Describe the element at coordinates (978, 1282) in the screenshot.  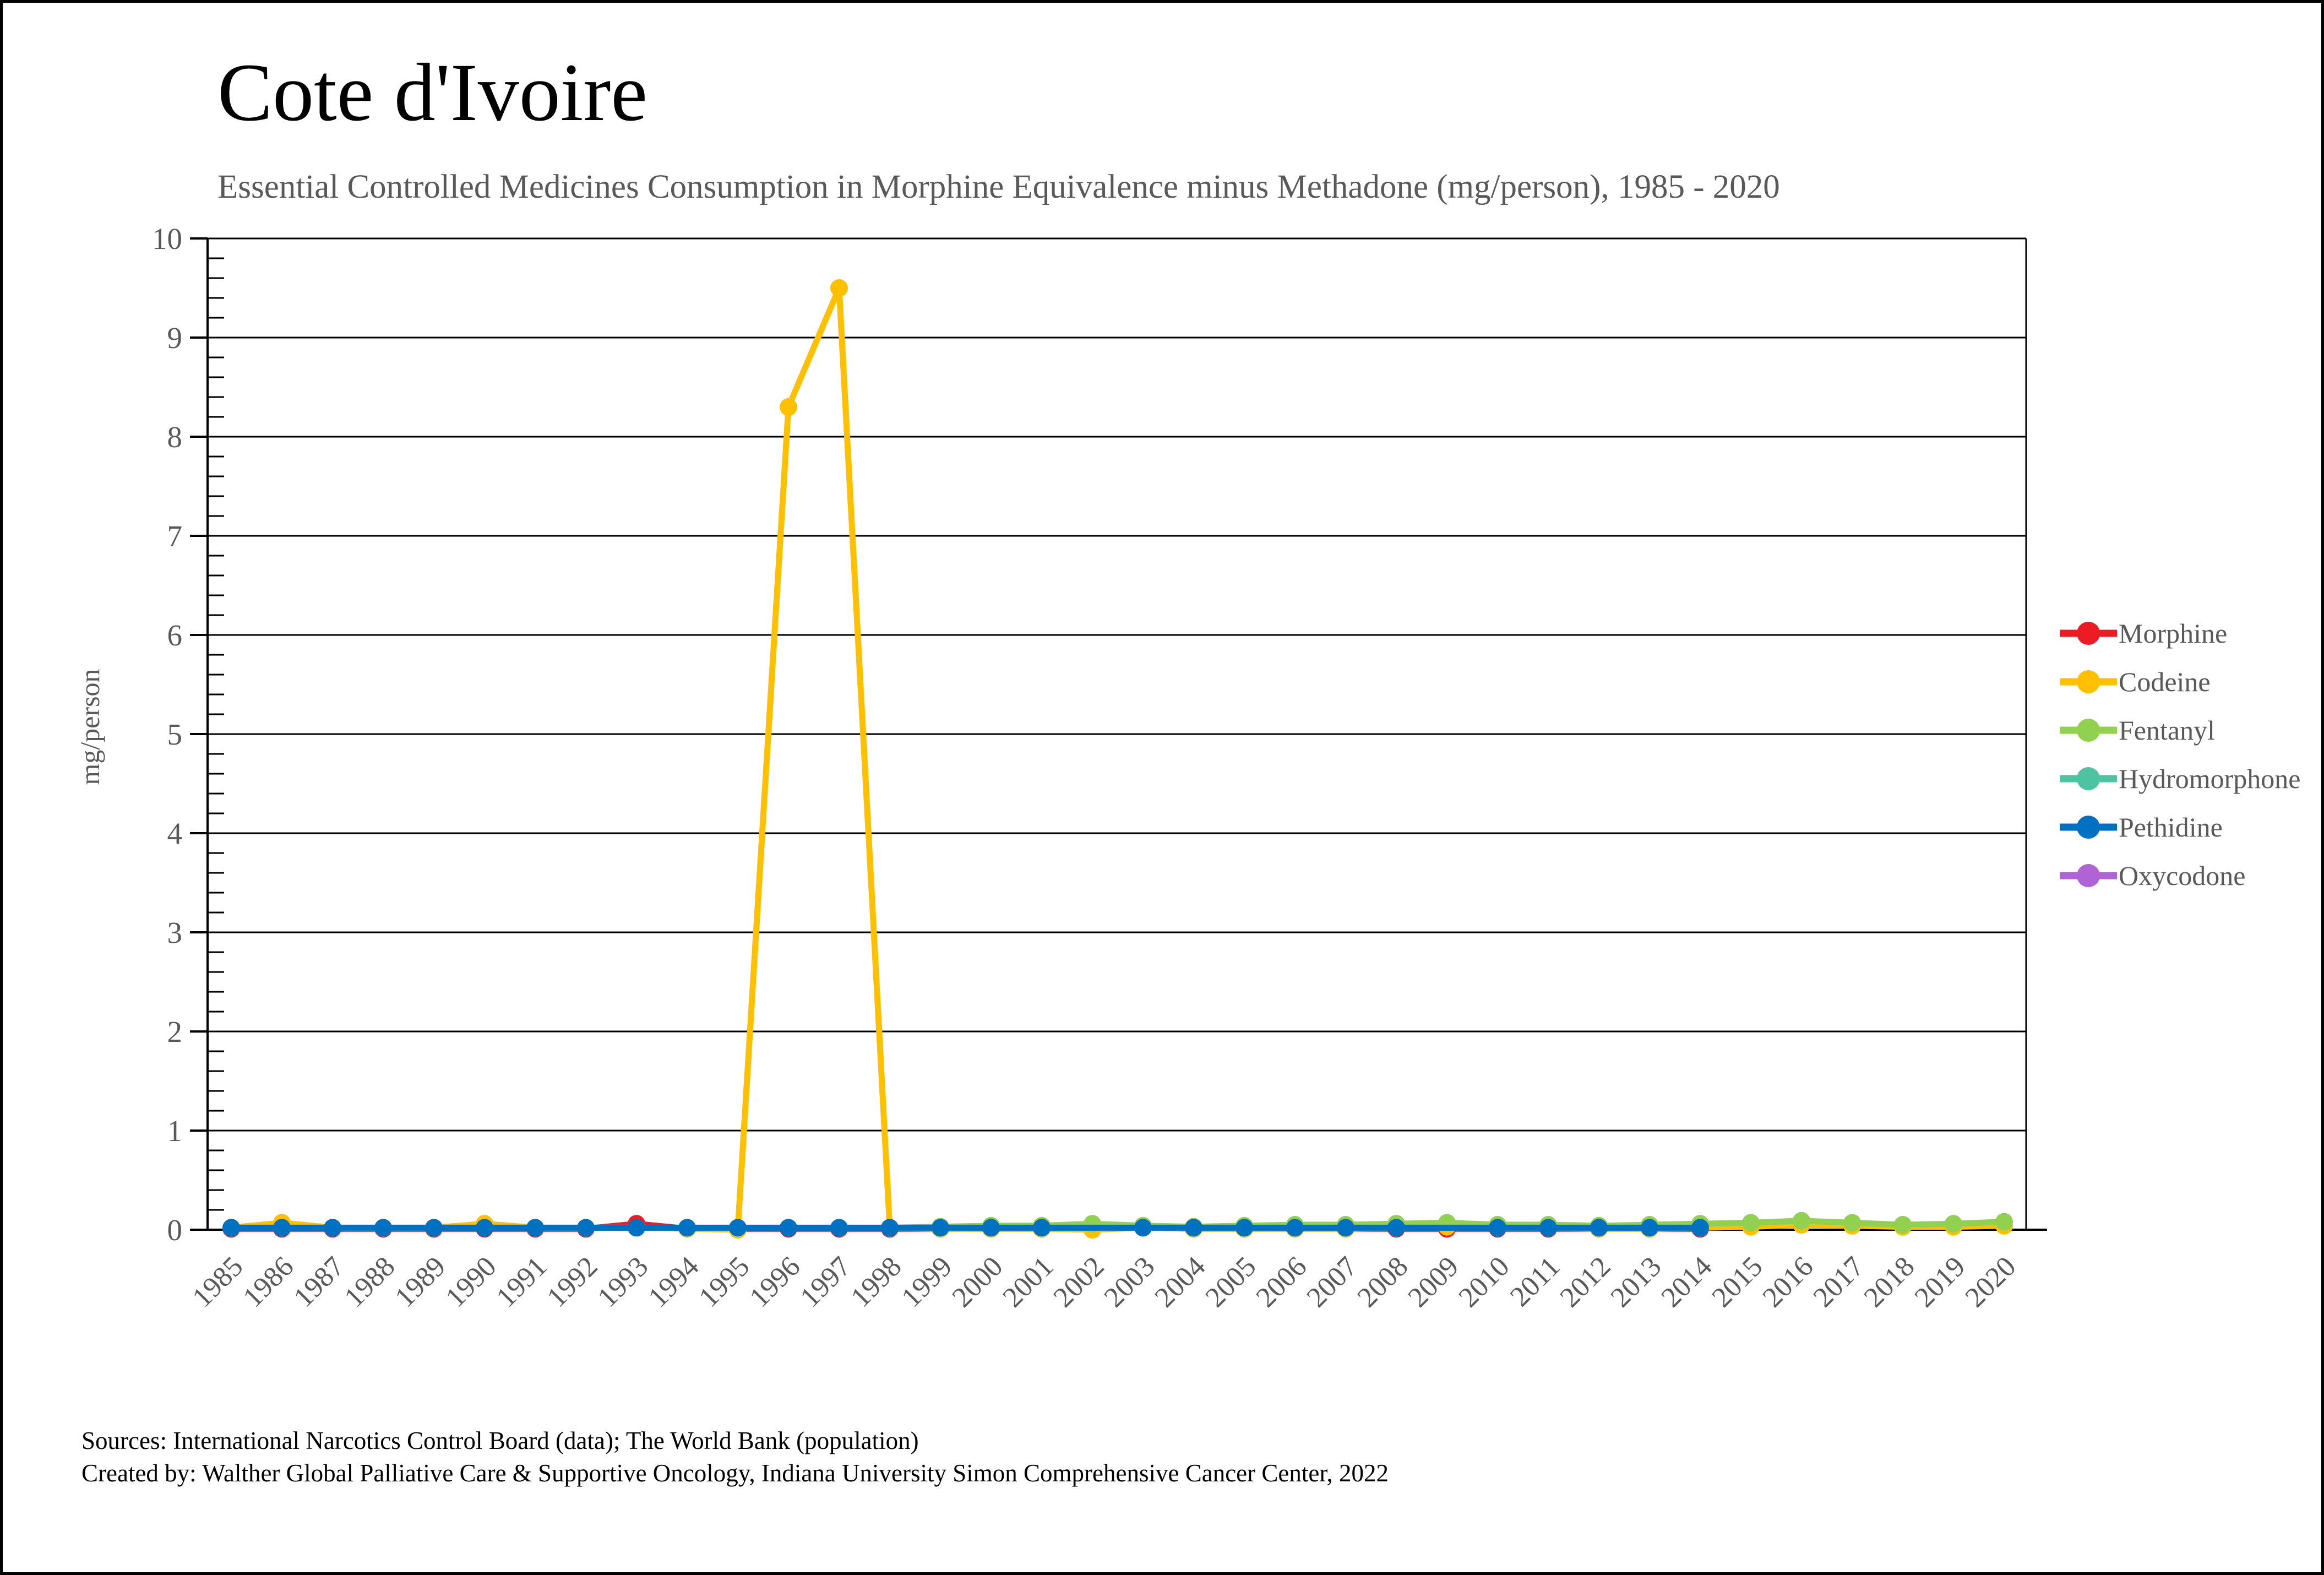
I see `x-tick-label: 2000` at that location.